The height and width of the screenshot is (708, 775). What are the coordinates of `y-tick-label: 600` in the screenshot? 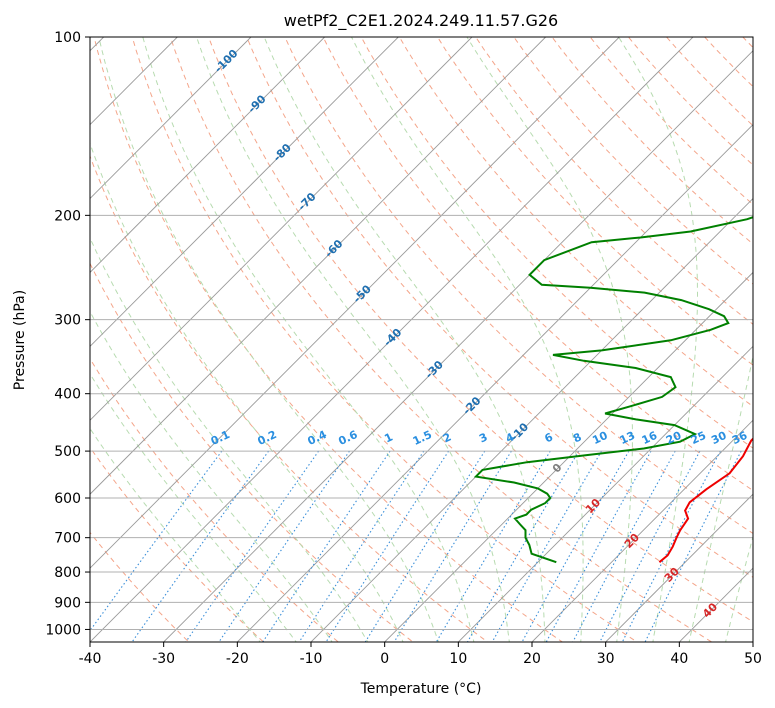 It's located at (67, 499).